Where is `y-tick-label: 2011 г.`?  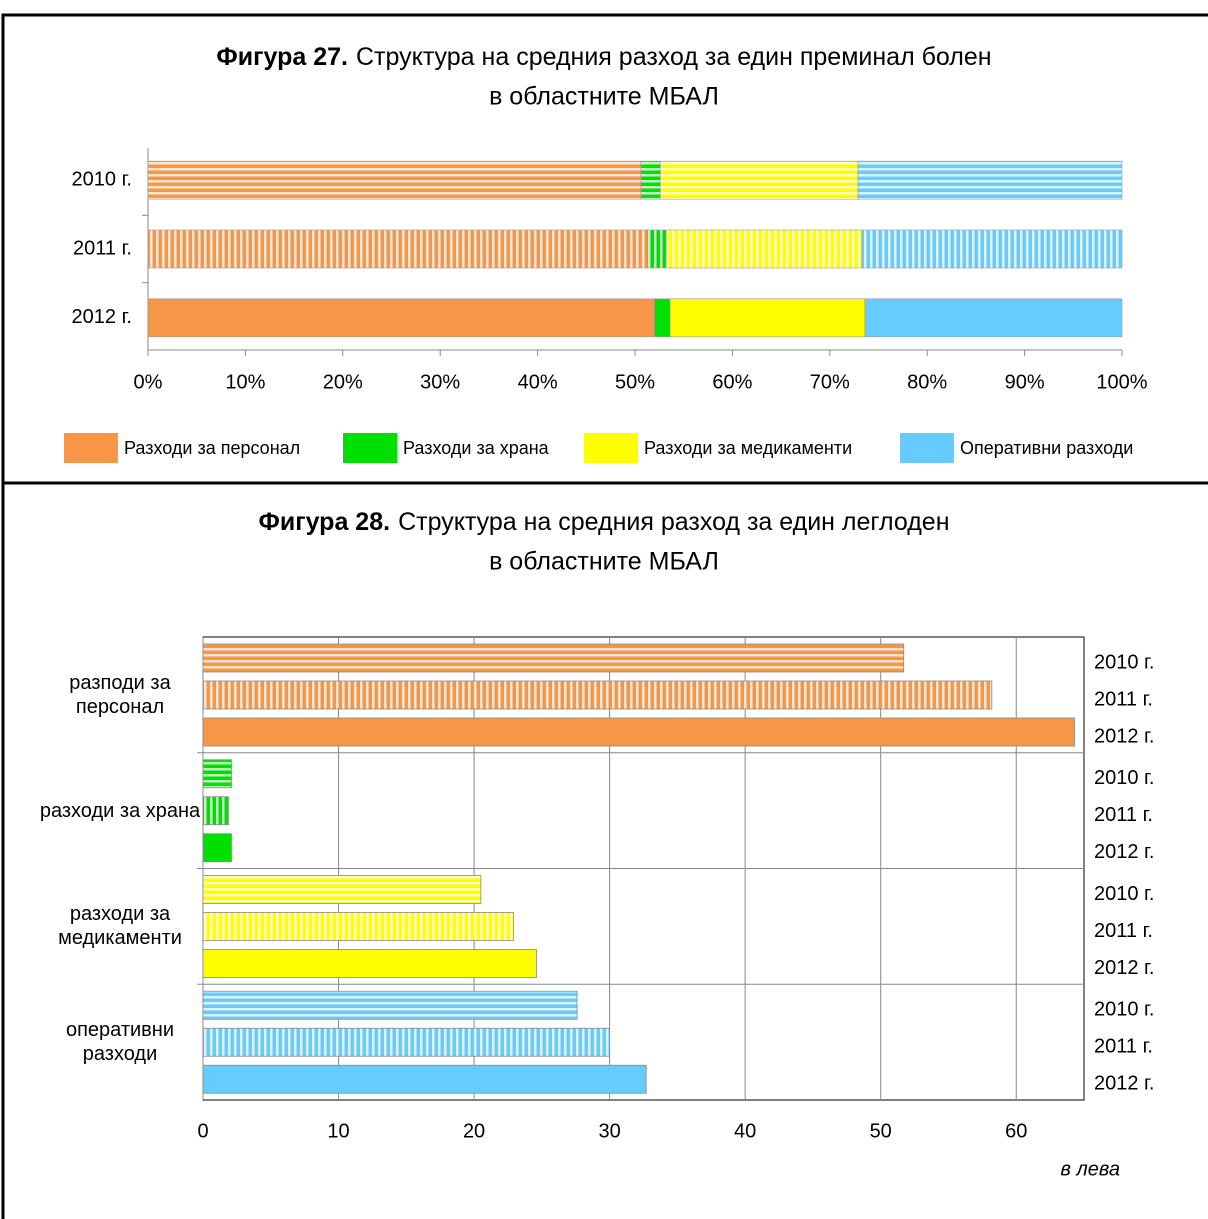 y-tick-label: 2011 г. is located at coordinates (102, 248).